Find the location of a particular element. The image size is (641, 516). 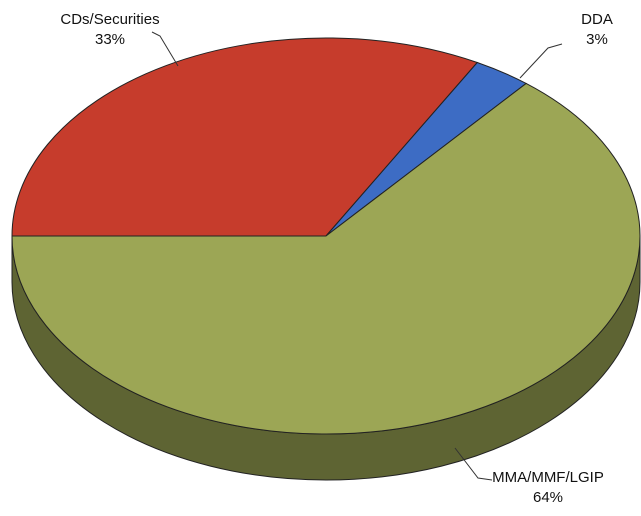

slice-value-label: 3% is located at coordinates (597, 39).